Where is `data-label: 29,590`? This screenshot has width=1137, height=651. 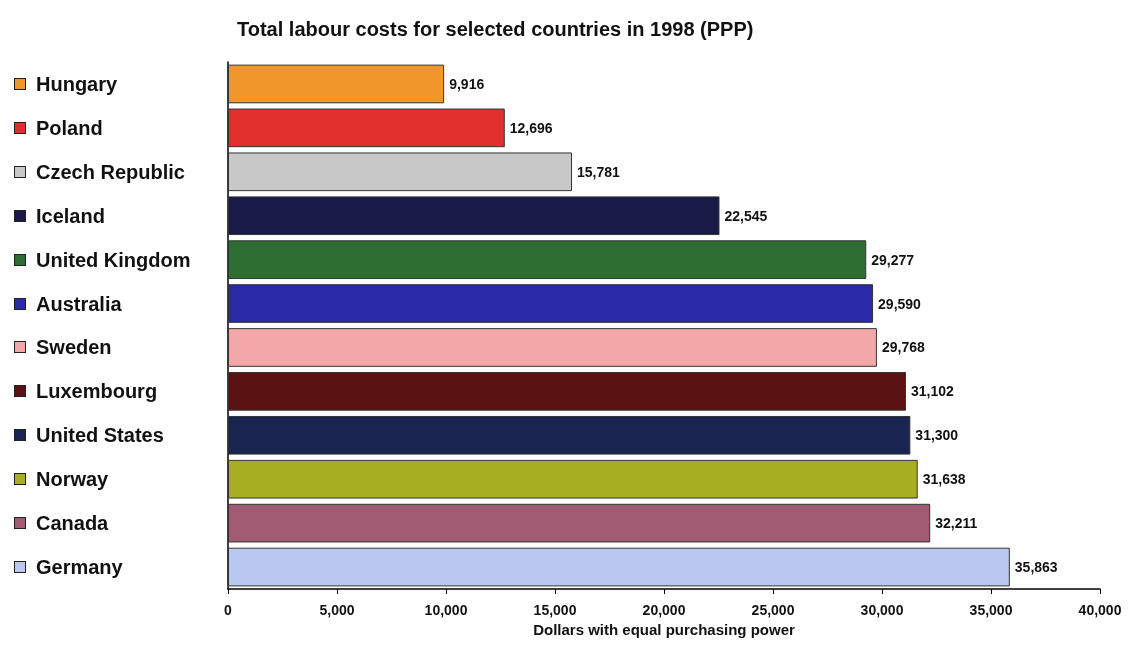 data-label: 29,590 is located at coordinates (900, 303).